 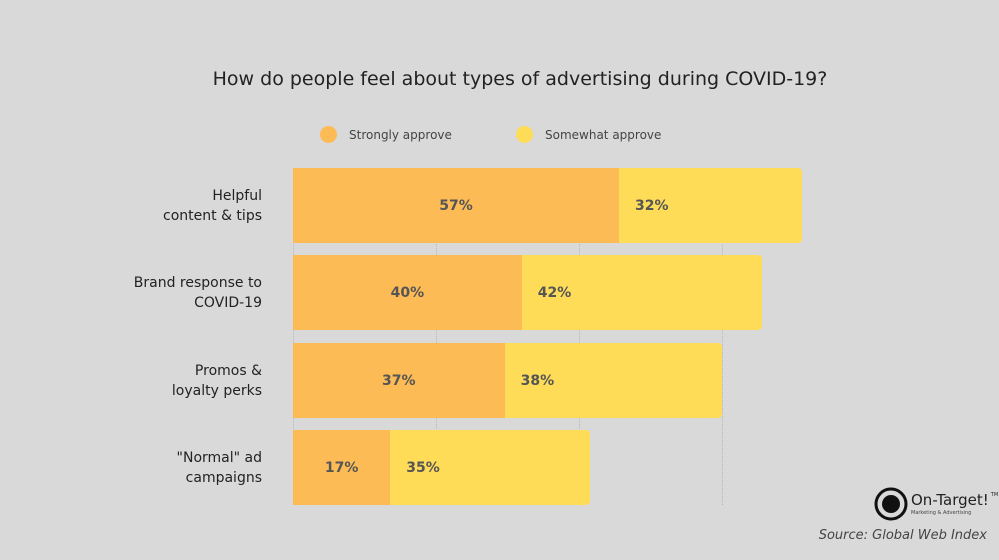 I want to click on data-label: 35%, so click(x=423, y=467).